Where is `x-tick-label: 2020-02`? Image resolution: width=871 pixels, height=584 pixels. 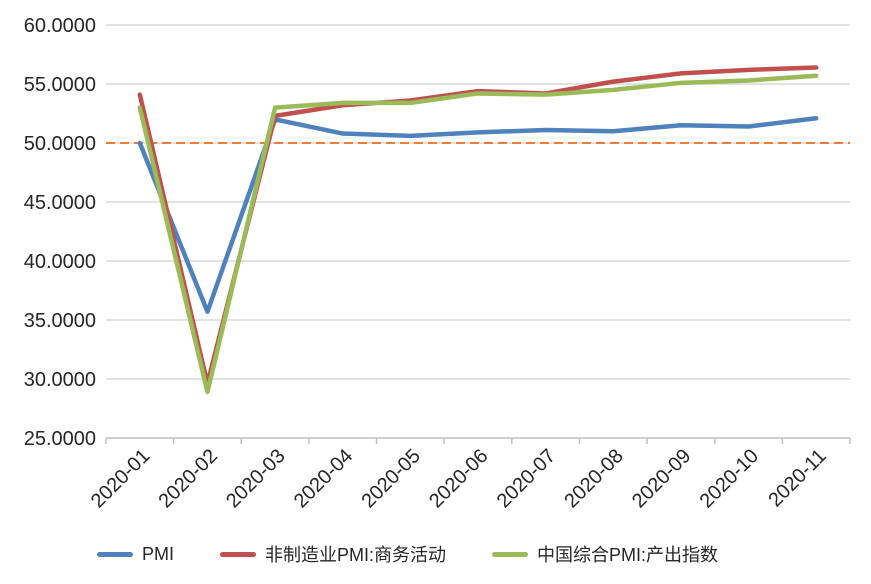 x-tick-label: 2020-02 is located at coordinates (188, 478).